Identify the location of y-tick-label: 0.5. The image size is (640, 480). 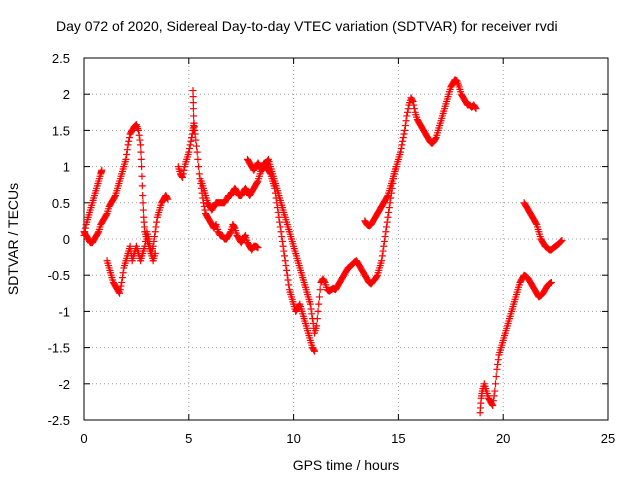
(61, 203).